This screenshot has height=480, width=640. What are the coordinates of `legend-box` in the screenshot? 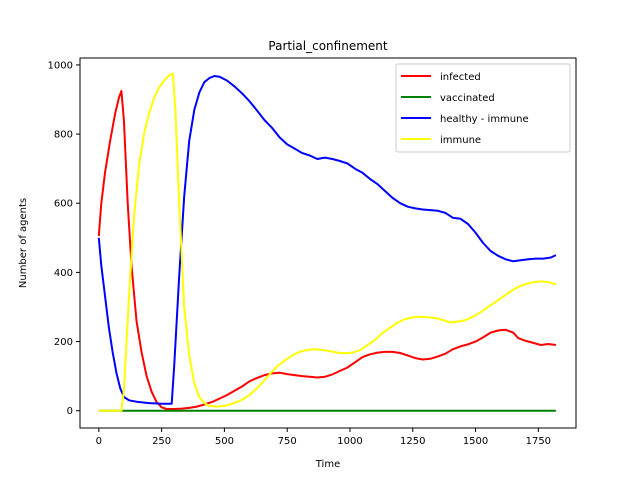 It's located at (483, 108).